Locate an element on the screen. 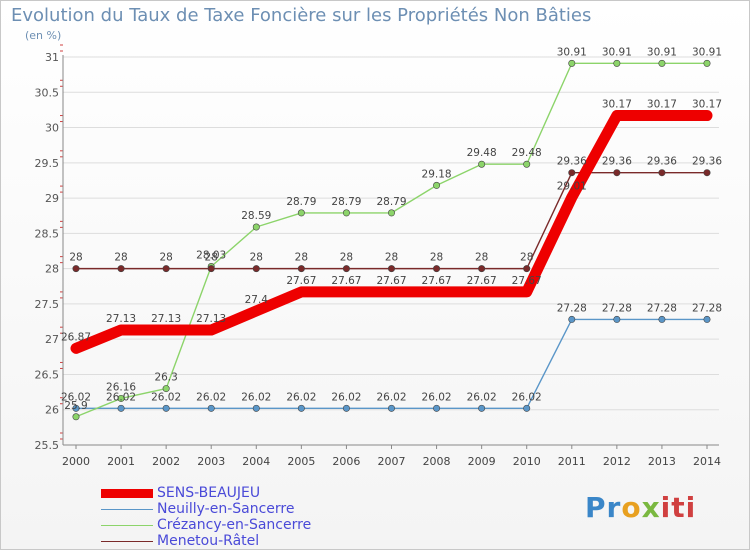 The width and height of the screenshot is (750, 550). x-tick-label: 2010 is located at coordinates (527, 461).